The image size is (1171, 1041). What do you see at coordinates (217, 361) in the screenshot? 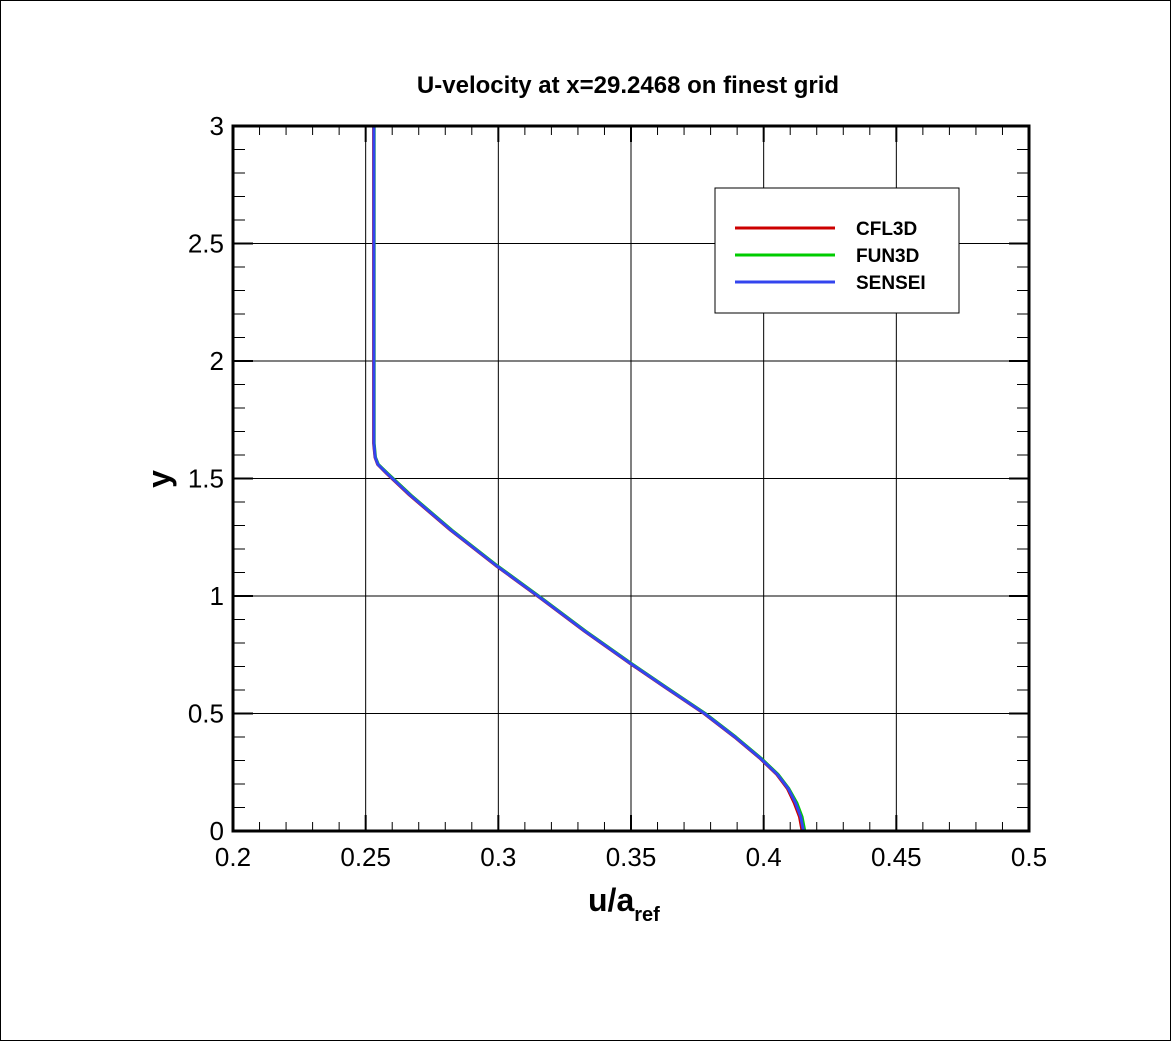
I see `y-tick-label: 2` at bounding box center [217, 361].